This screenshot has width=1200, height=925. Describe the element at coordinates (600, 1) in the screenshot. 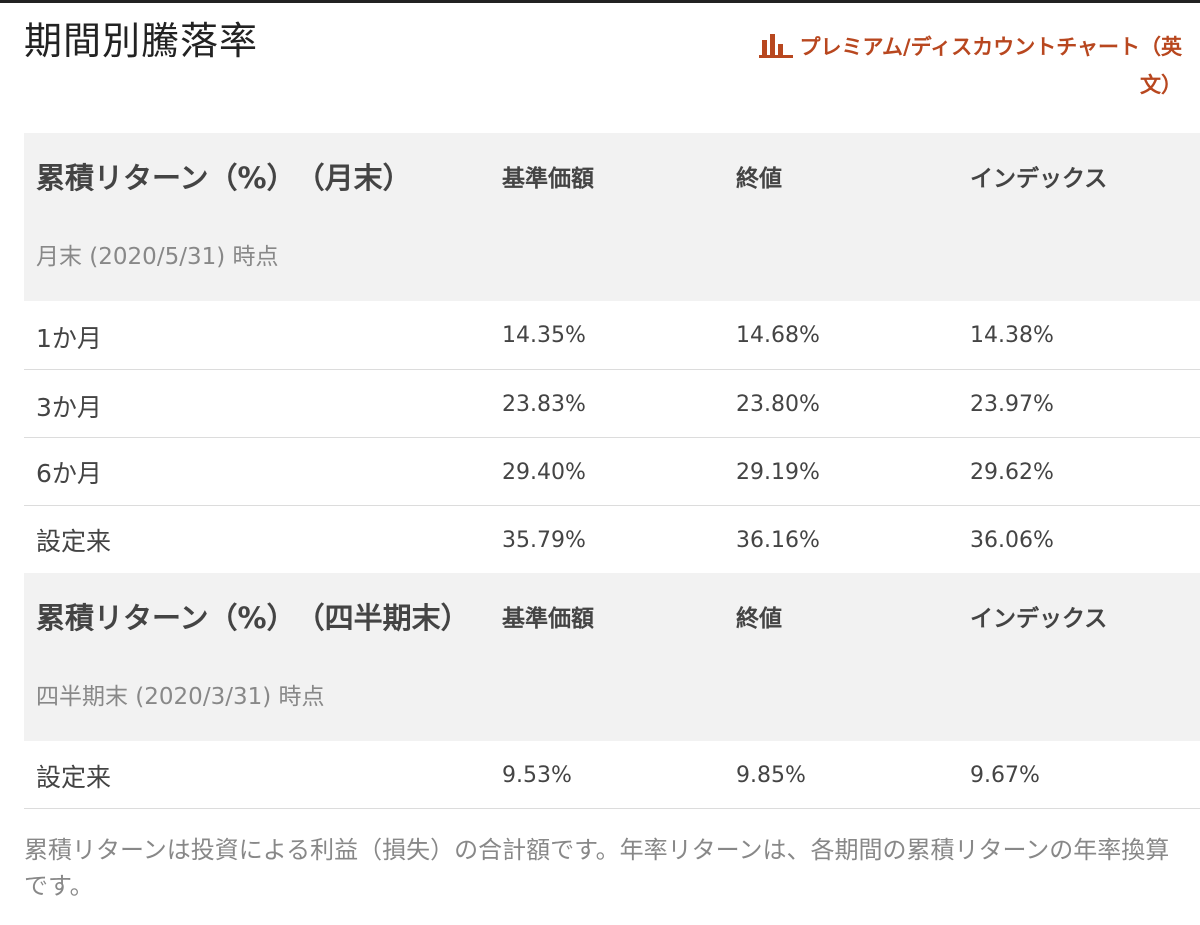

I see `top-rule` at that location.